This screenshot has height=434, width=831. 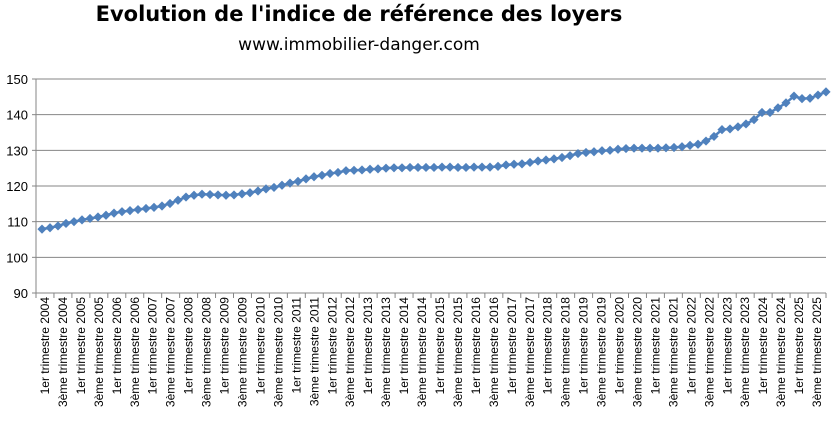 What do you see at coordinates (21, 293) in the screenshot?
I see `y-tick-label-90: 90` at bounding box center [21, 293].